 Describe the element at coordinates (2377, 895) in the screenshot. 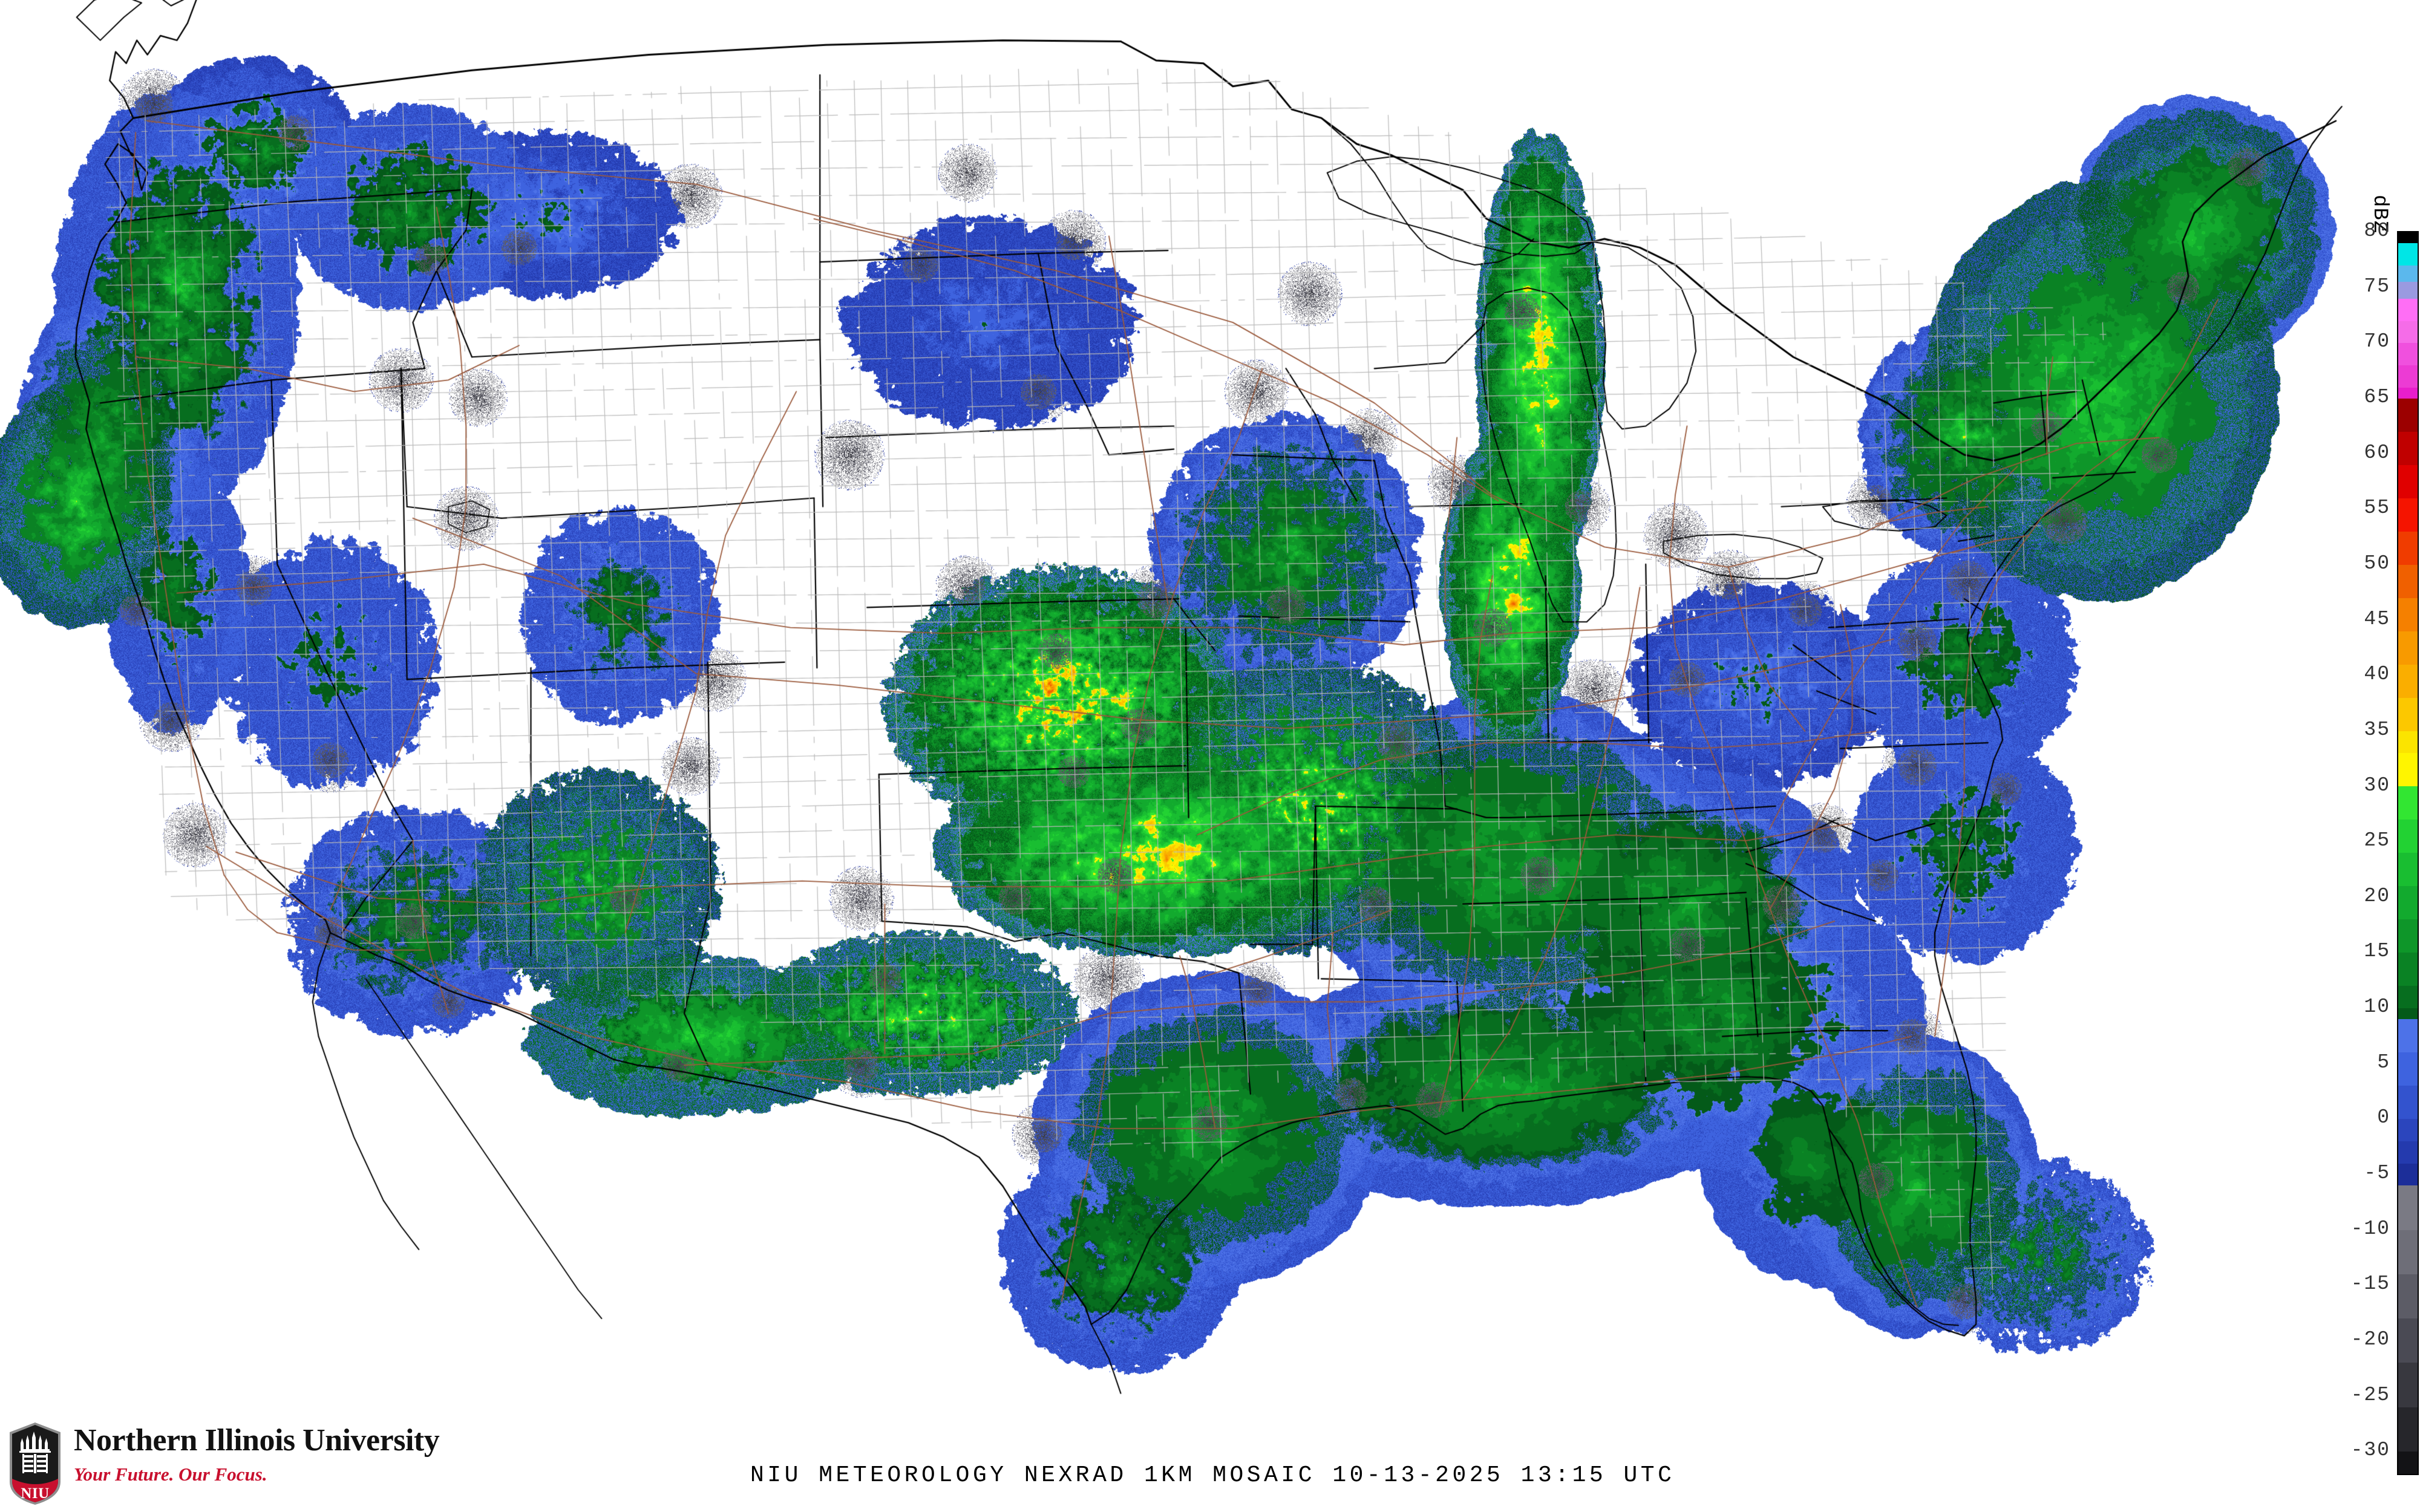

I see `colorbar-tick: 20` at that location.